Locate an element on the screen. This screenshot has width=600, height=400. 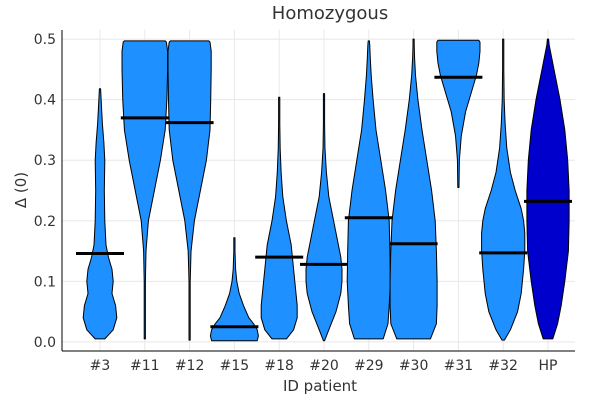
y-axis-label: Δ (0) is located at coordinates (21, 190).